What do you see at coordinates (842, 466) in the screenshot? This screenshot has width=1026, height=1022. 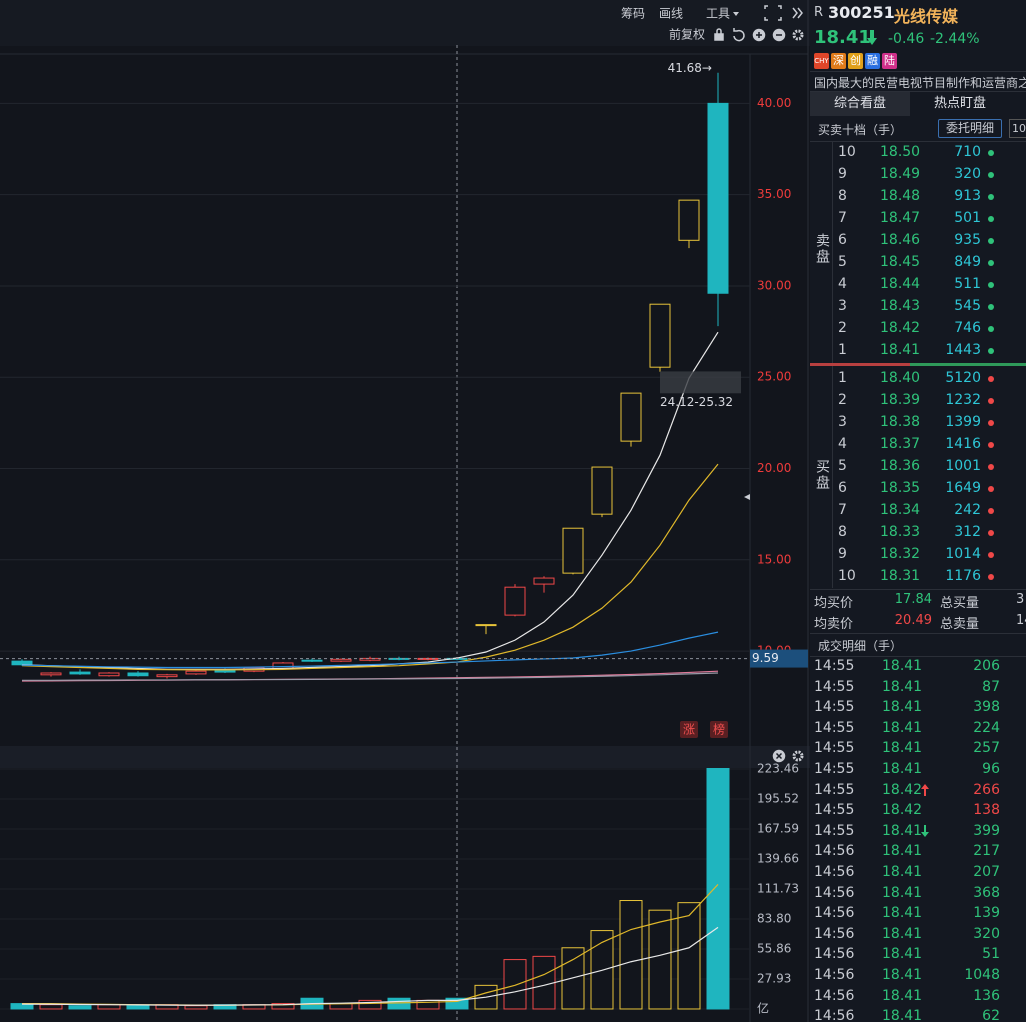 I see `level: 5` at bounding box center [842, 466].